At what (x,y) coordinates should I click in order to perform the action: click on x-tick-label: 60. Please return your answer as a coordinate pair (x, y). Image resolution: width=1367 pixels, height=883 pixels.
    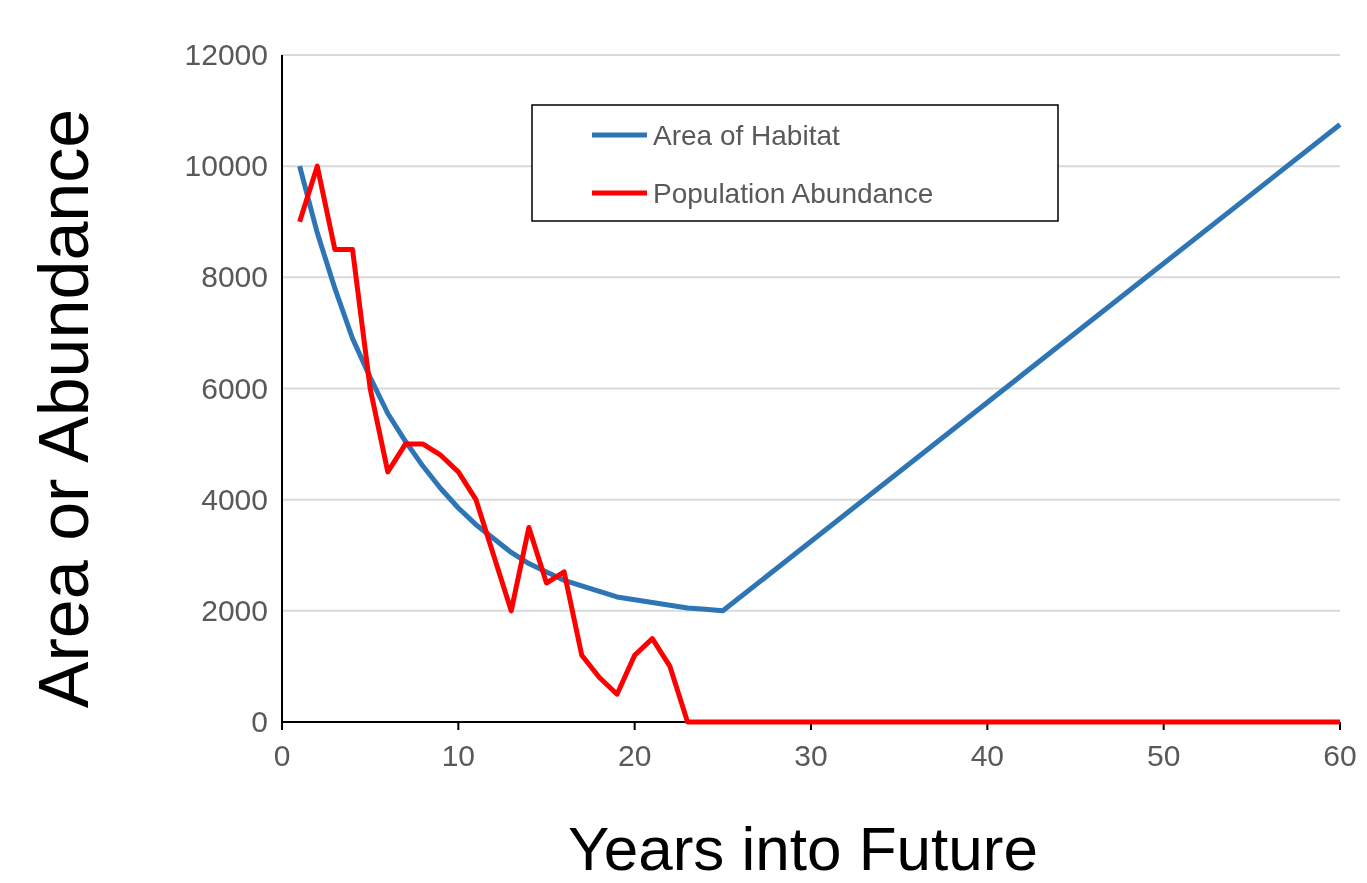
    Looking at the image, I should click on (1340, 755).